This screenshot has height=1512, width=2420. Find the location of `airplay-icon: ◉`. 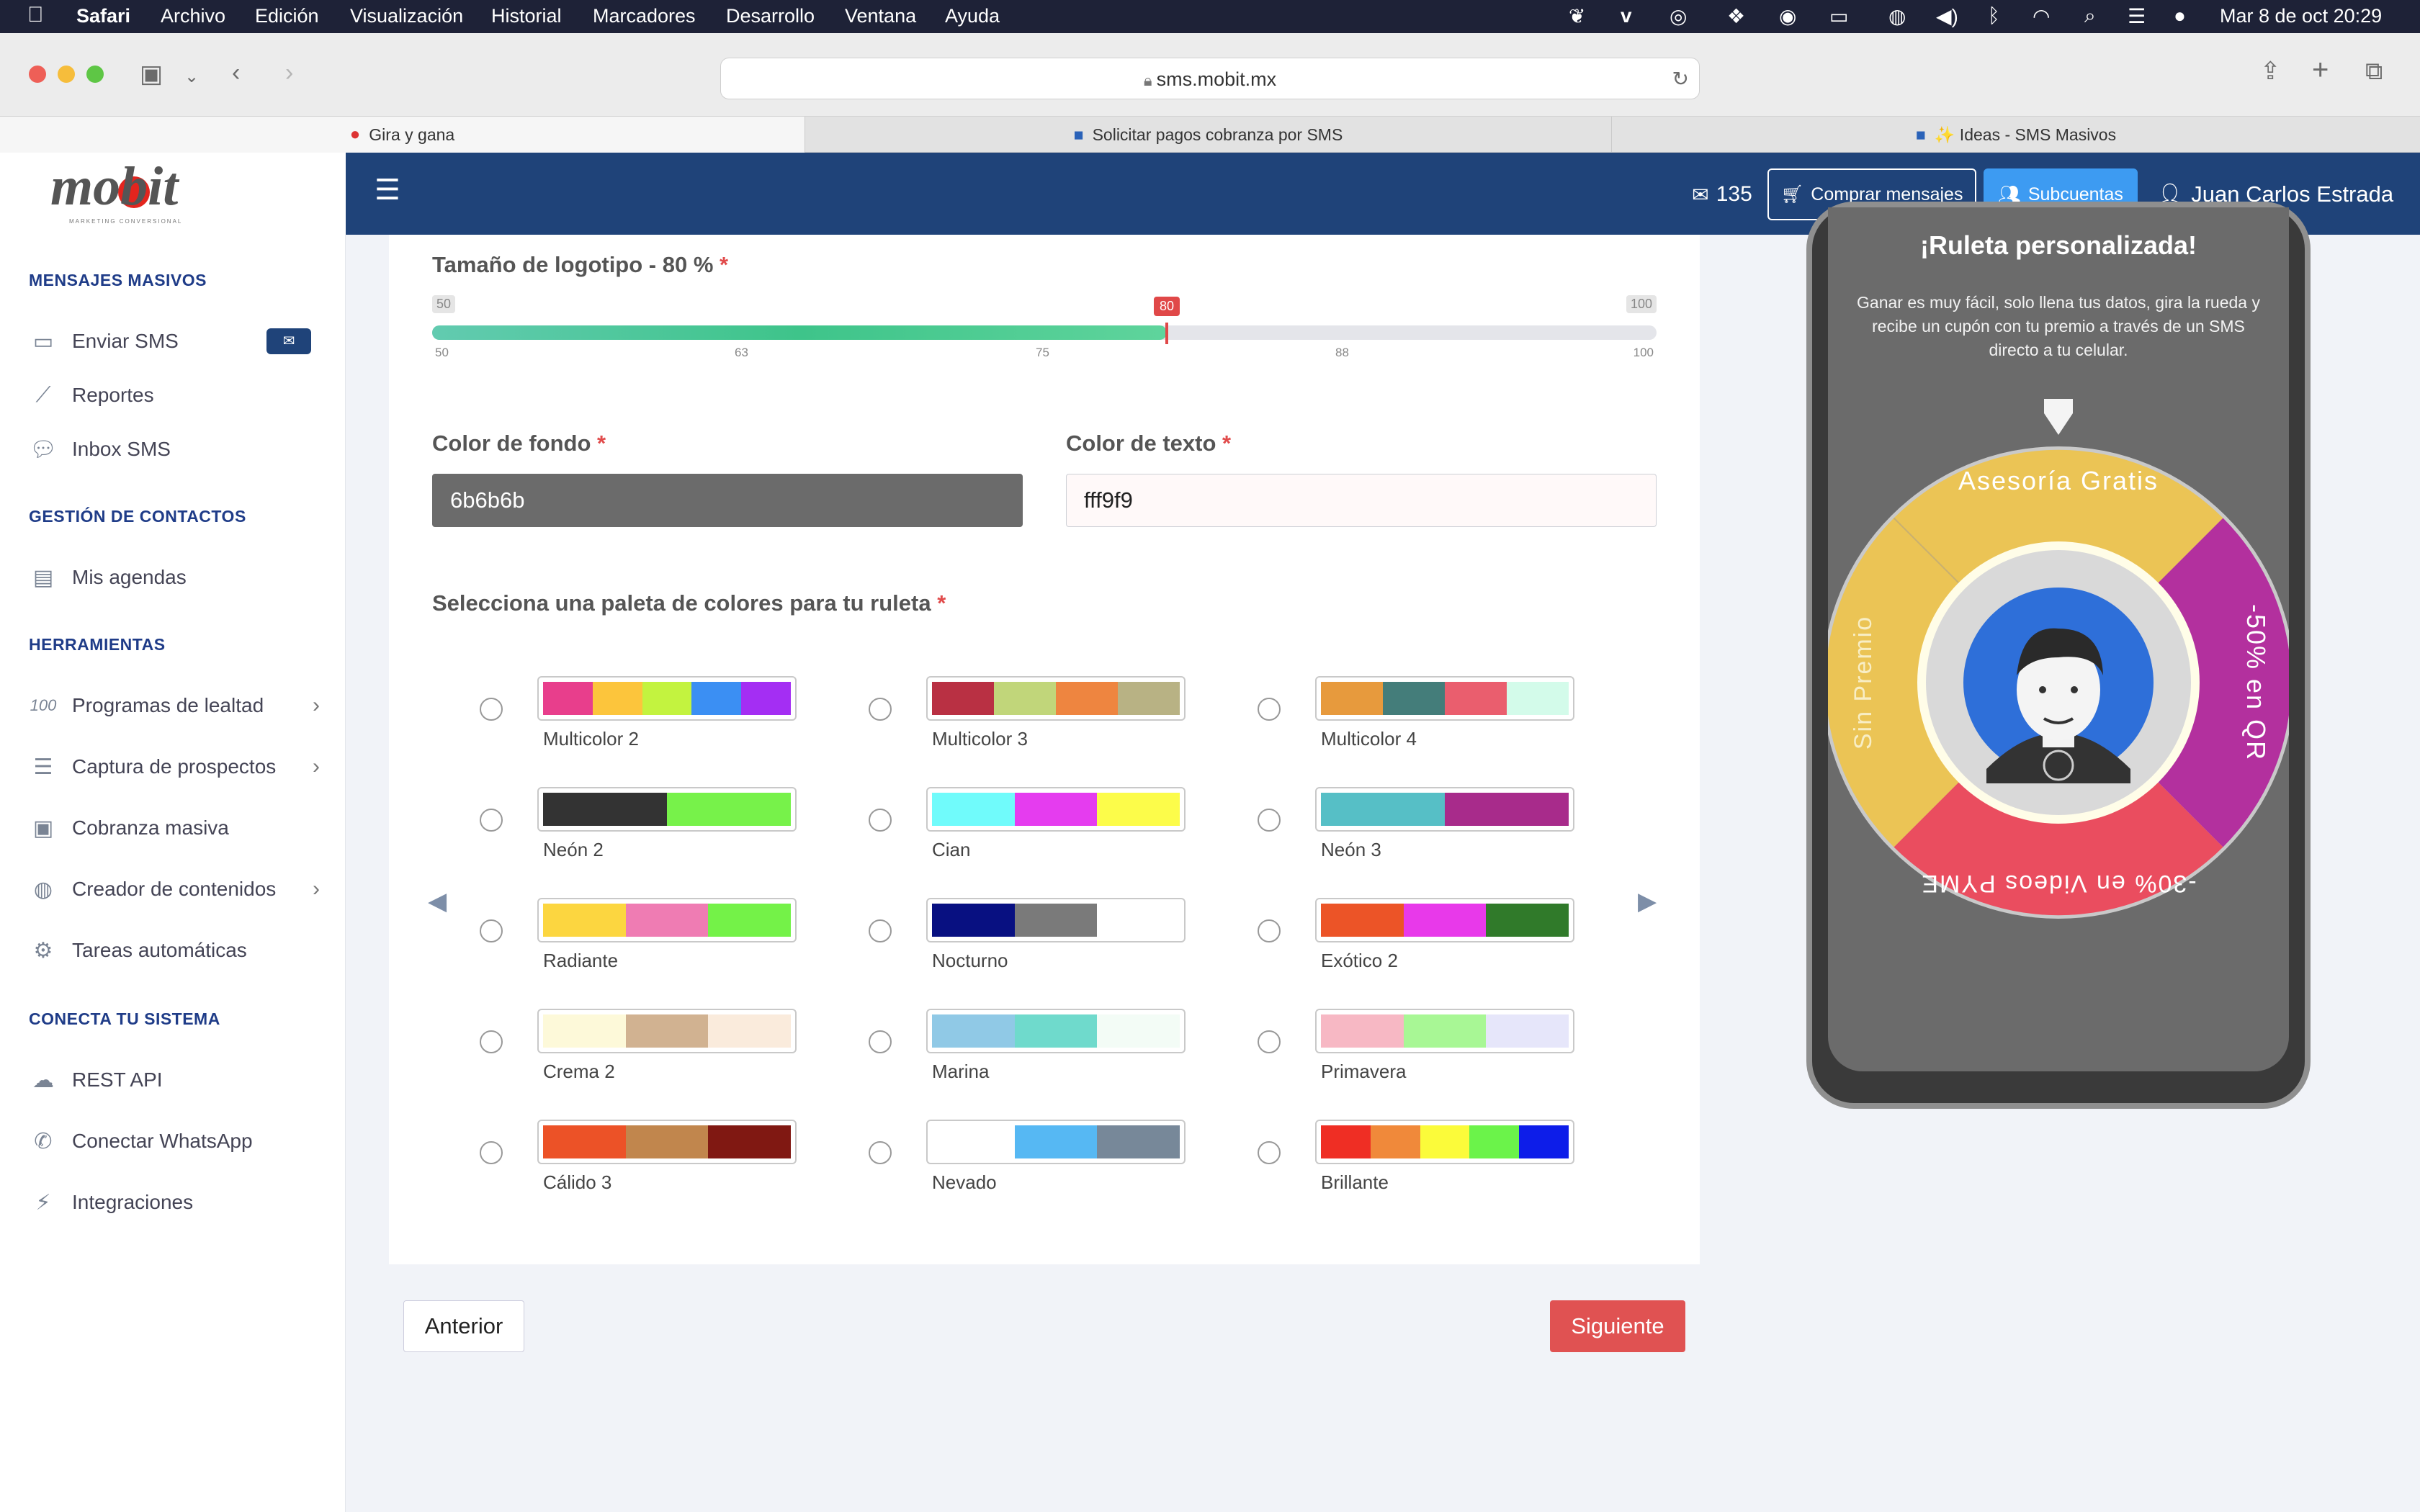

airplay-icon: ◉ is located at coordinates (1788, 16).